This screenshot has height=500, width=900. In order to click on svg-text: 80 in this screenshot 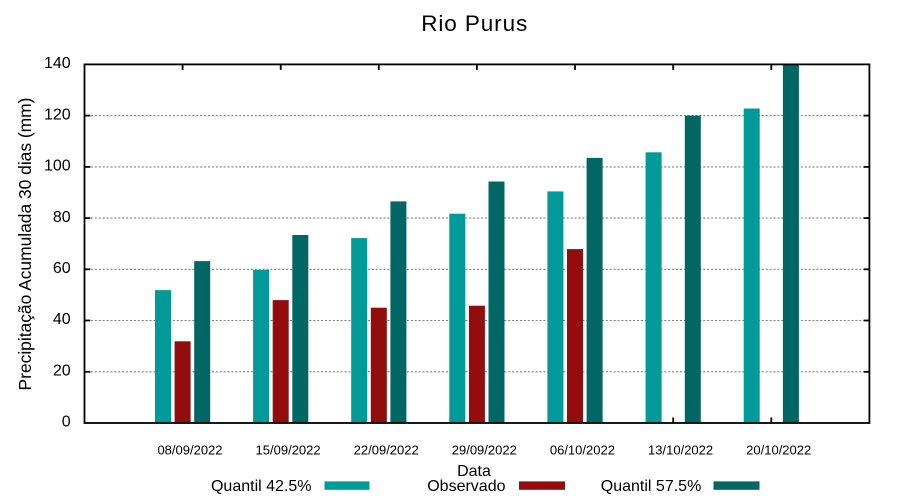, I will do `click(62, 217)`.